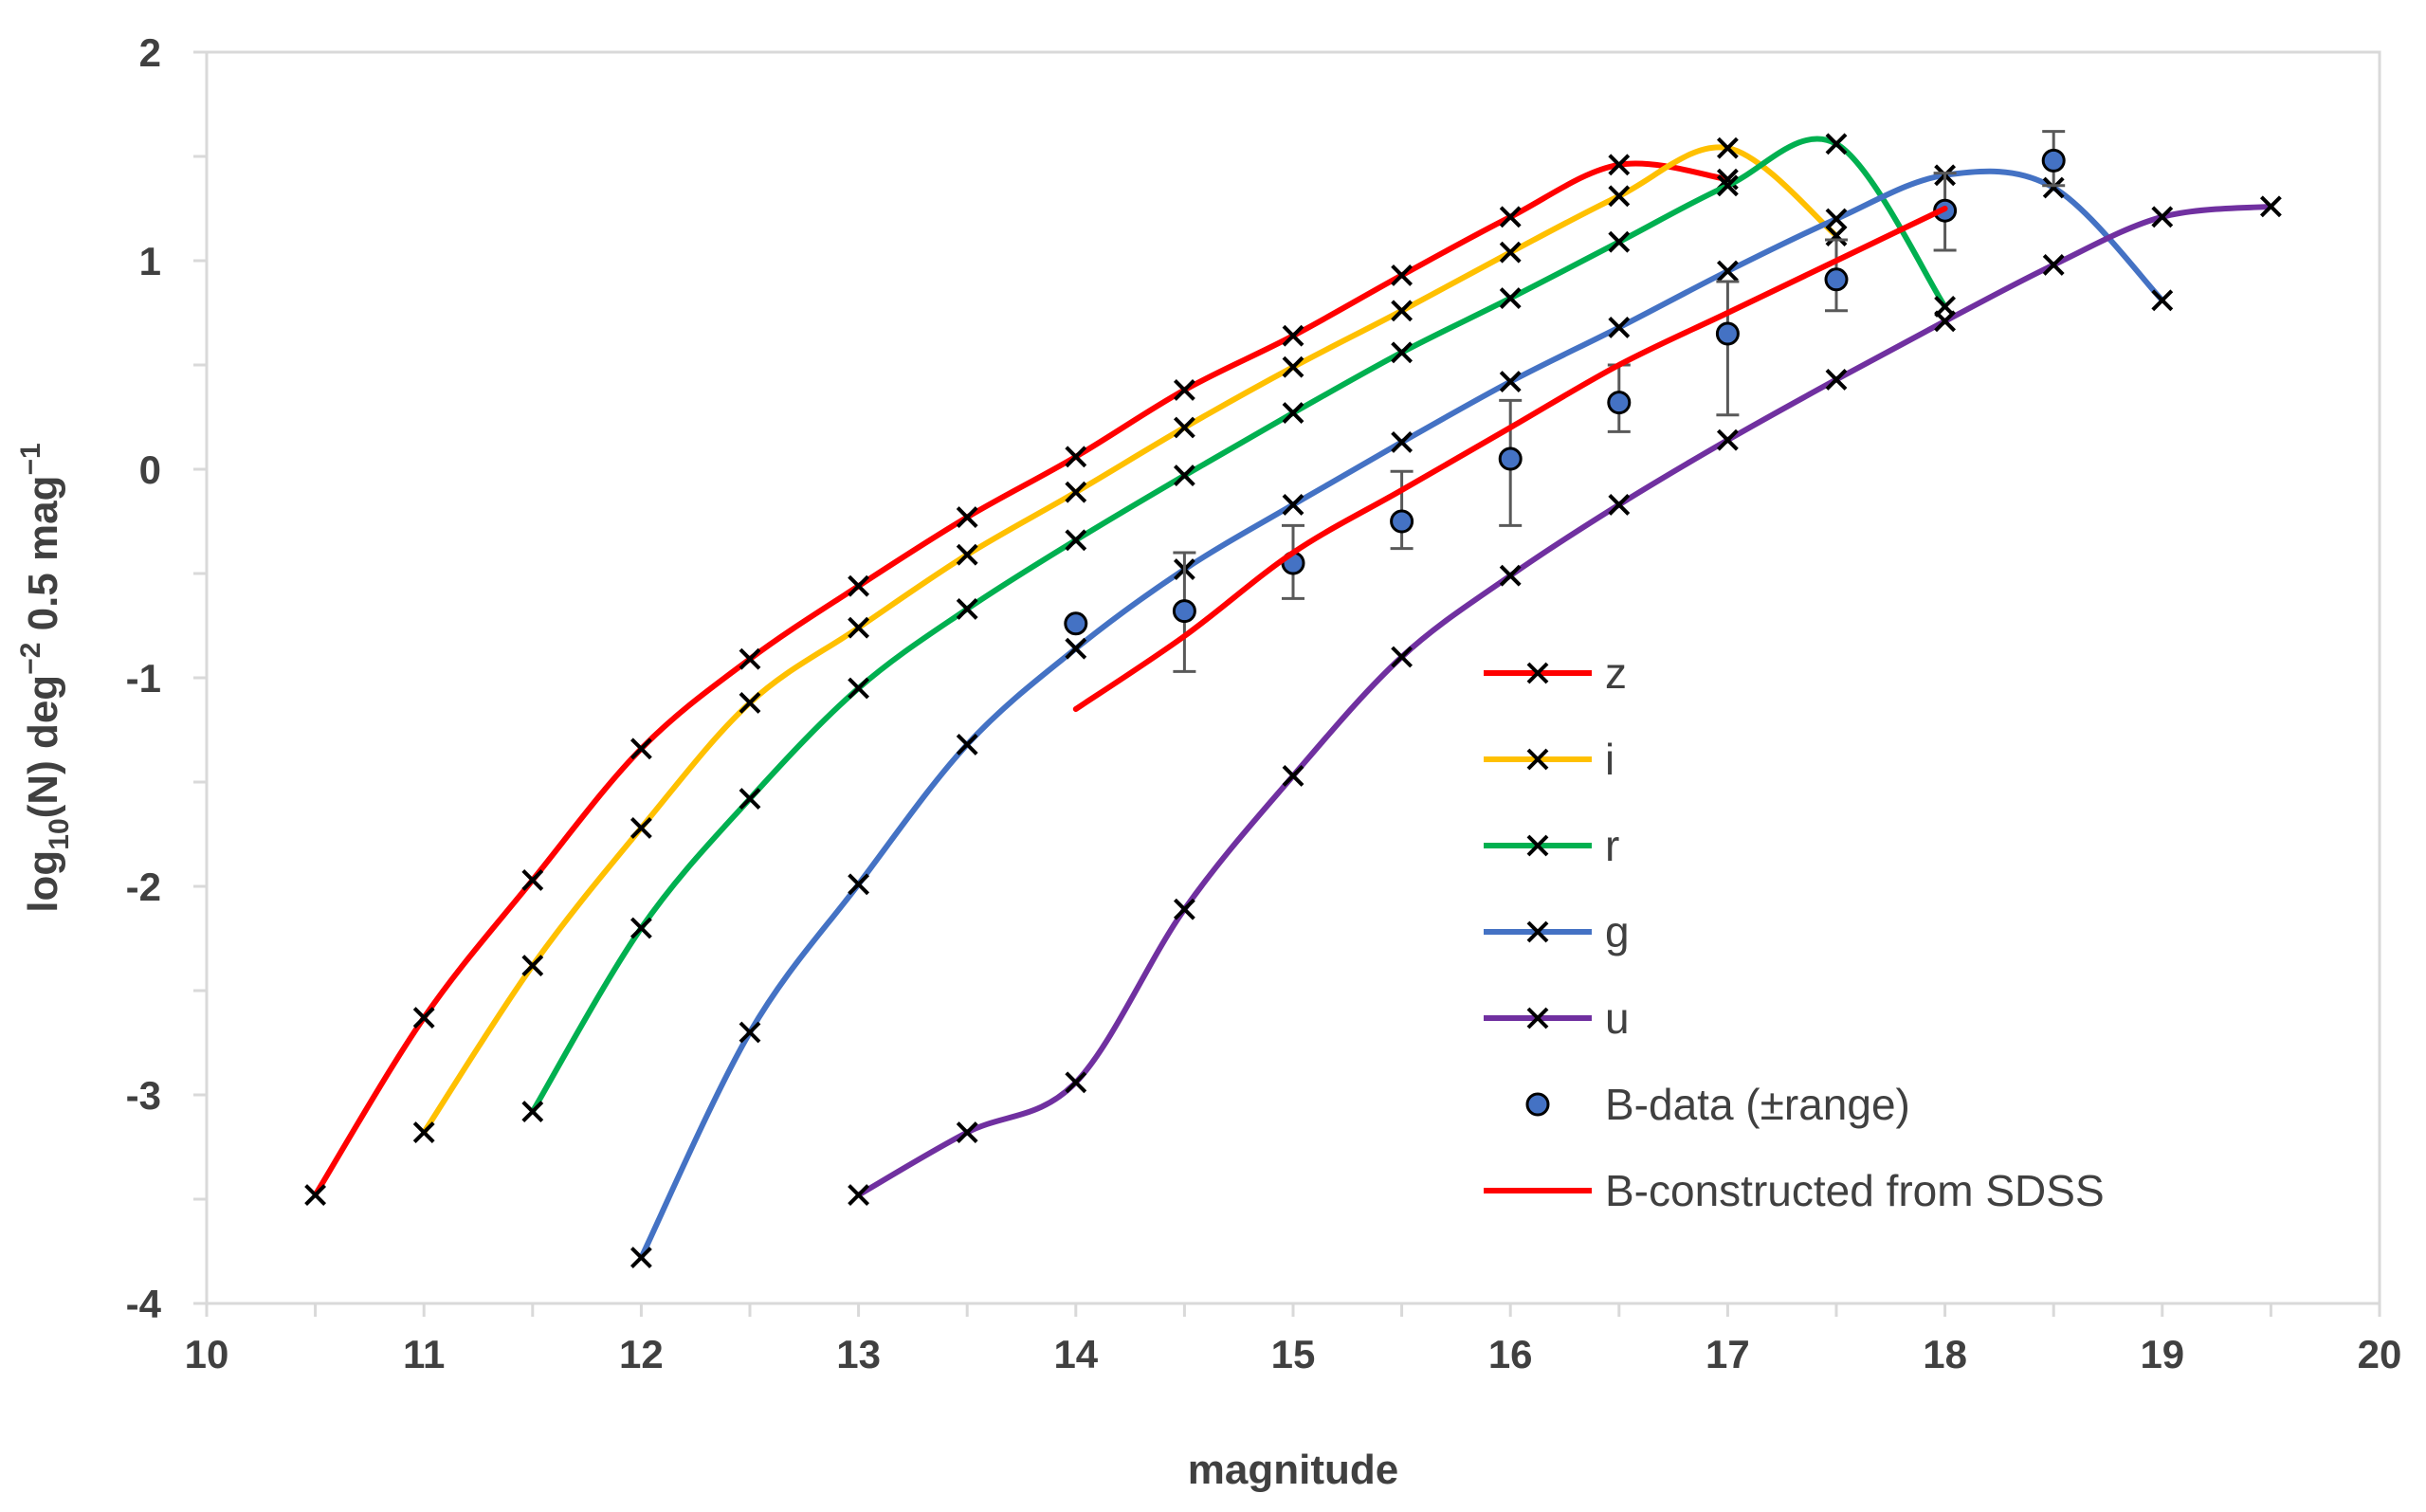 The height and width of the screenshot is (1512, 2426). What do you see at coordinates (1549, 760) in the screenshot?
I see `legend-item-i: i` at bounding box center [1549, 760].